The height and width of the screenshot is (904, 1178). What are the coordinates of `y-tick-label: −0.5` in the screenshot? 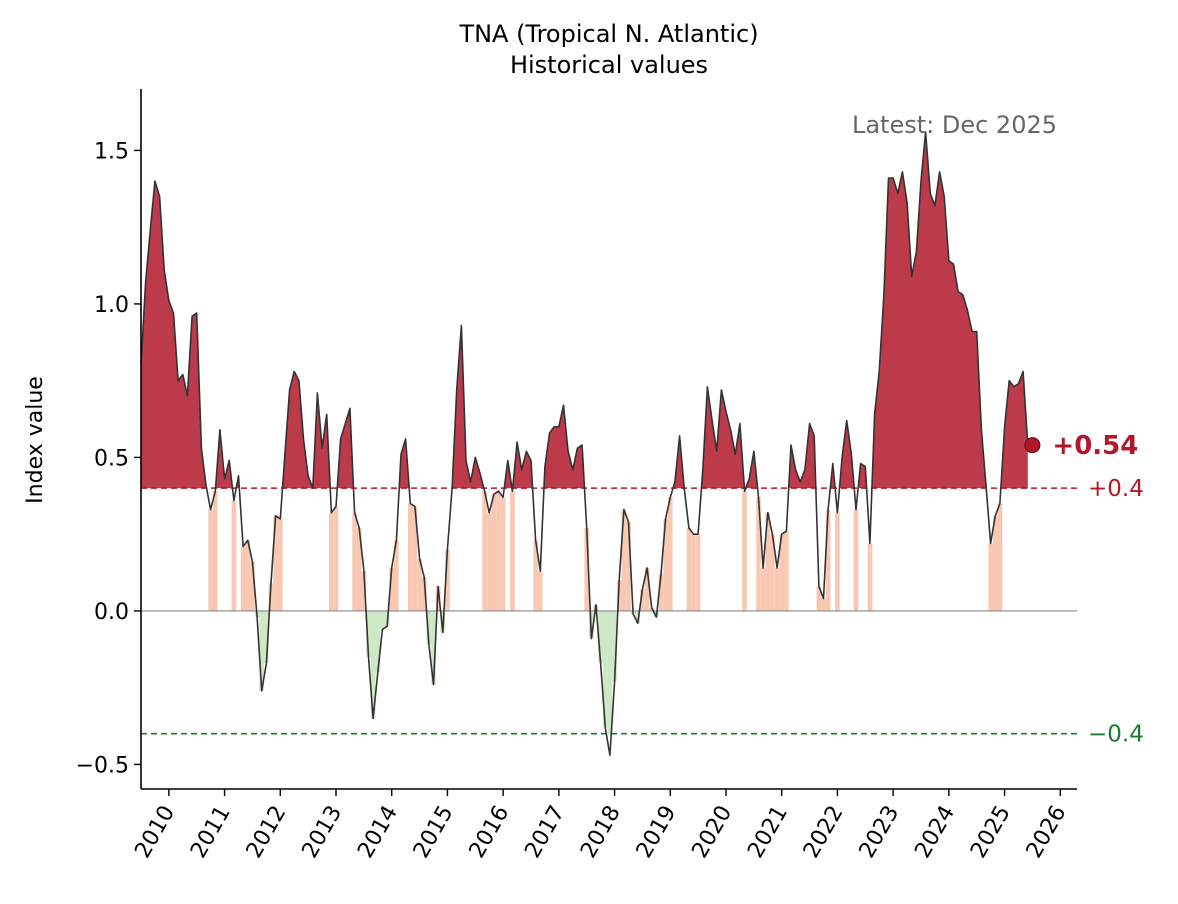 It's located at (102, 765).